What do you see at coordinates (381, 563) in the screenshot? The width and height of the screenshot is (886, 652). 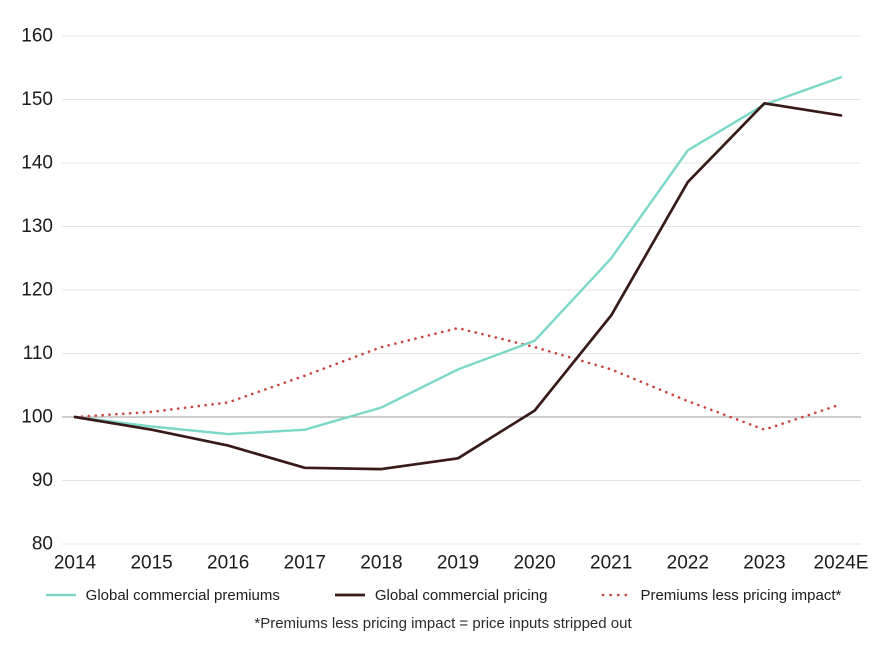 I see `x-tick-label: 2018` at bounding box center [381, 563].